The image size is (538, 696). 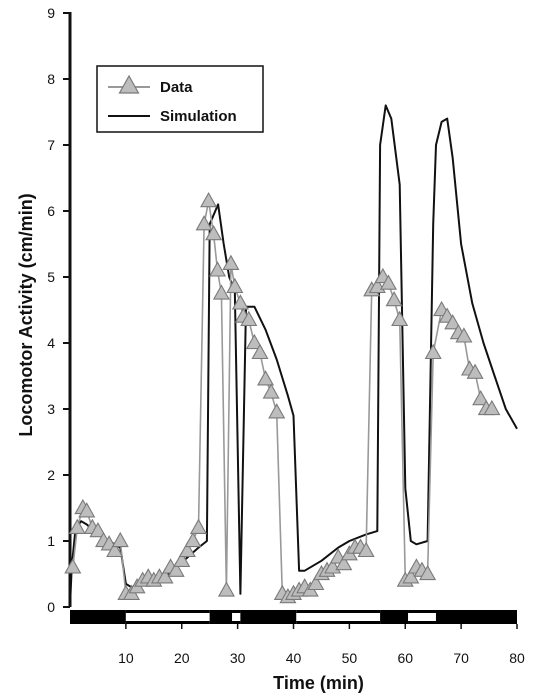 What do you see at coordinates (405, 658) in the screenshot?
I see `x-tick-label: 60` at bounding box center [405, 658].